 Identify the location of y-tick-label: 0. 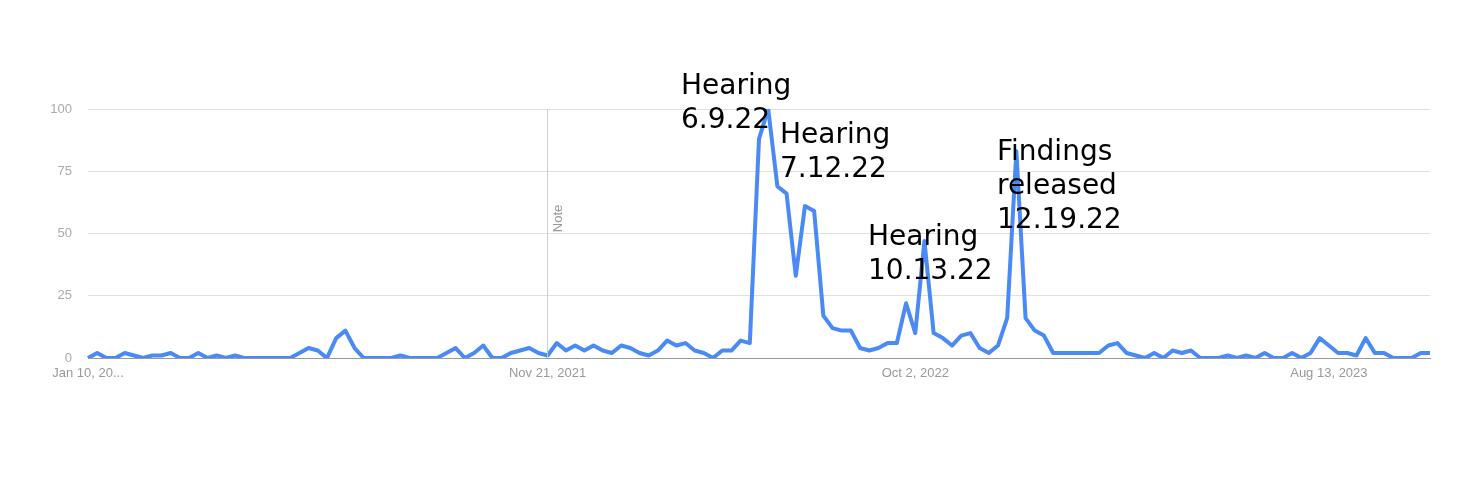
(68, 357).